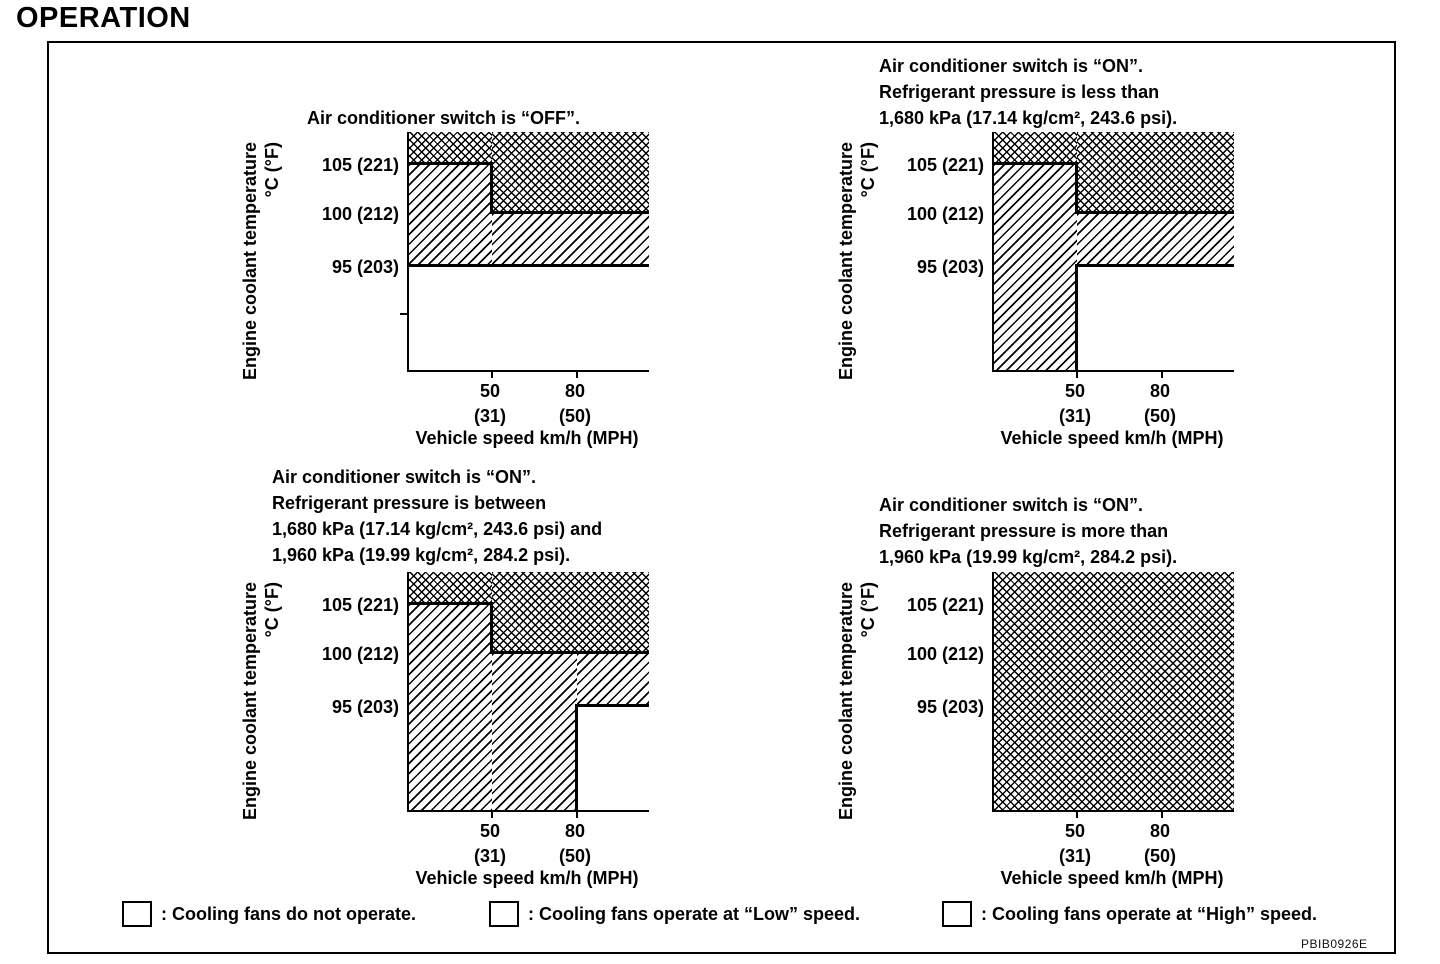 This screenshot has width=1440, height=964. I want to click on legend-item-fans-off: : Cooling fans do not operate., so click(269, 914).